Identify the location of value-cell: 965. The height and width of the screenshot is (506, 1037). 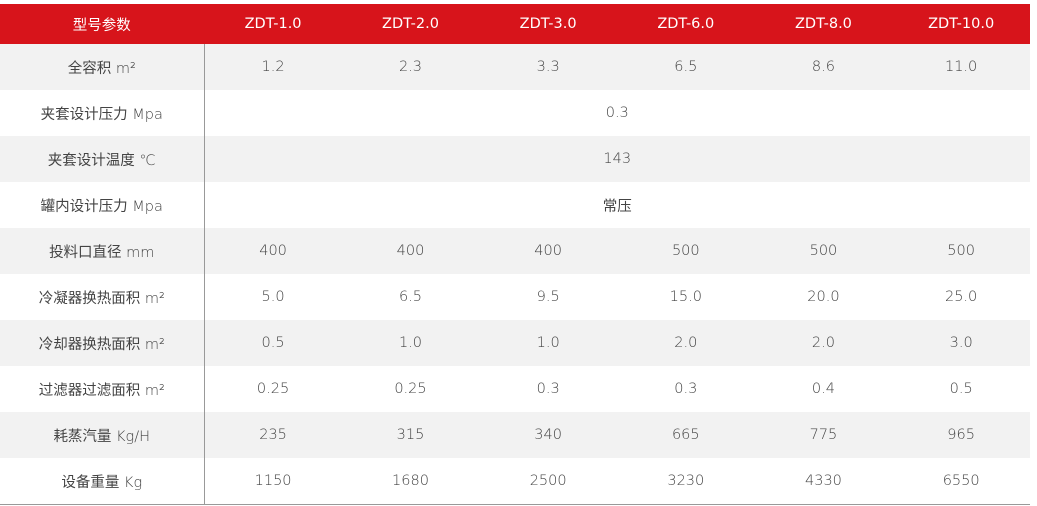
(961, 435).